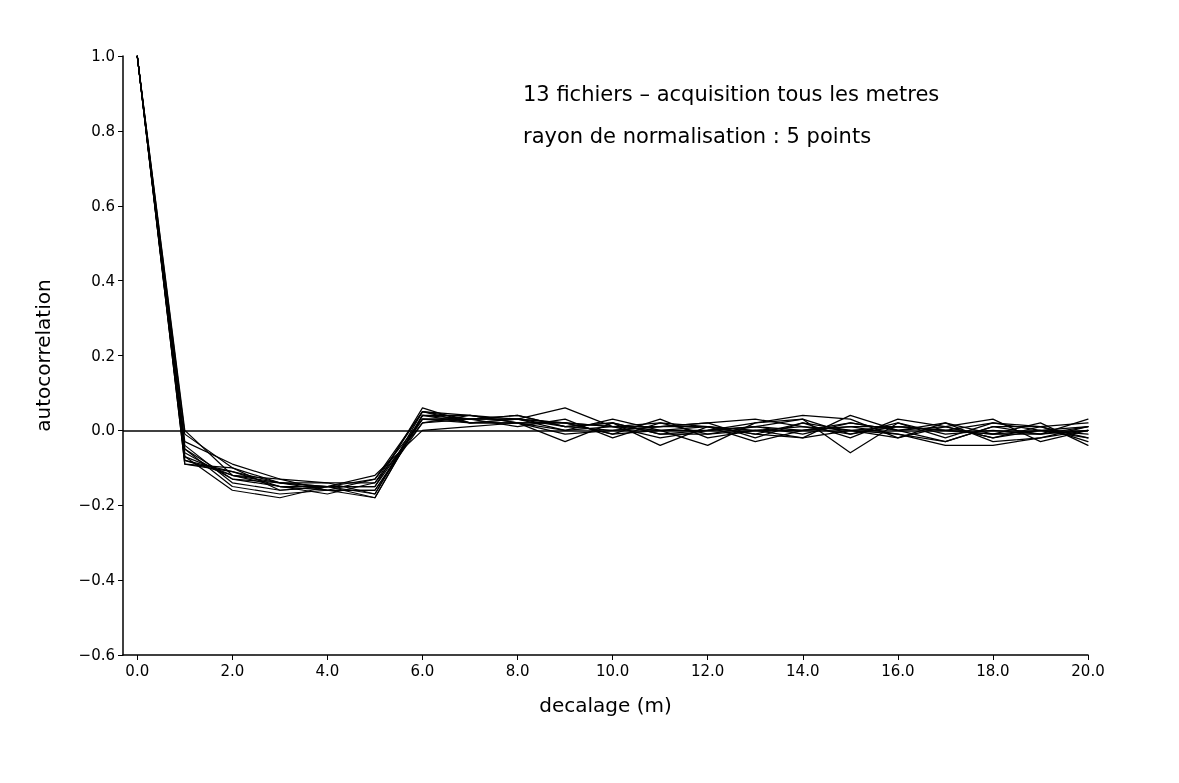  I want to click on x-tick-label: 20.0, so click(1088, 670).